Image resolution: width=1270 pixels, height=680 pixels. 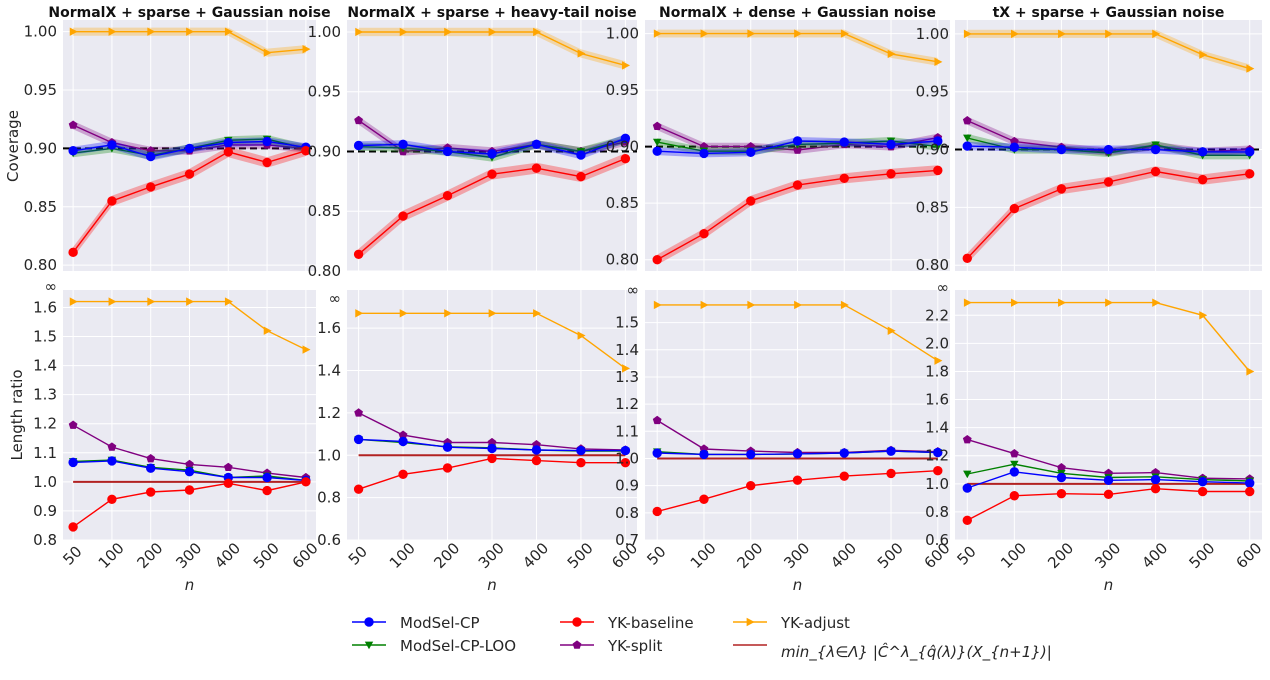 I want to click on legend-label: ModSel-CP, so click(x=440, y=623).